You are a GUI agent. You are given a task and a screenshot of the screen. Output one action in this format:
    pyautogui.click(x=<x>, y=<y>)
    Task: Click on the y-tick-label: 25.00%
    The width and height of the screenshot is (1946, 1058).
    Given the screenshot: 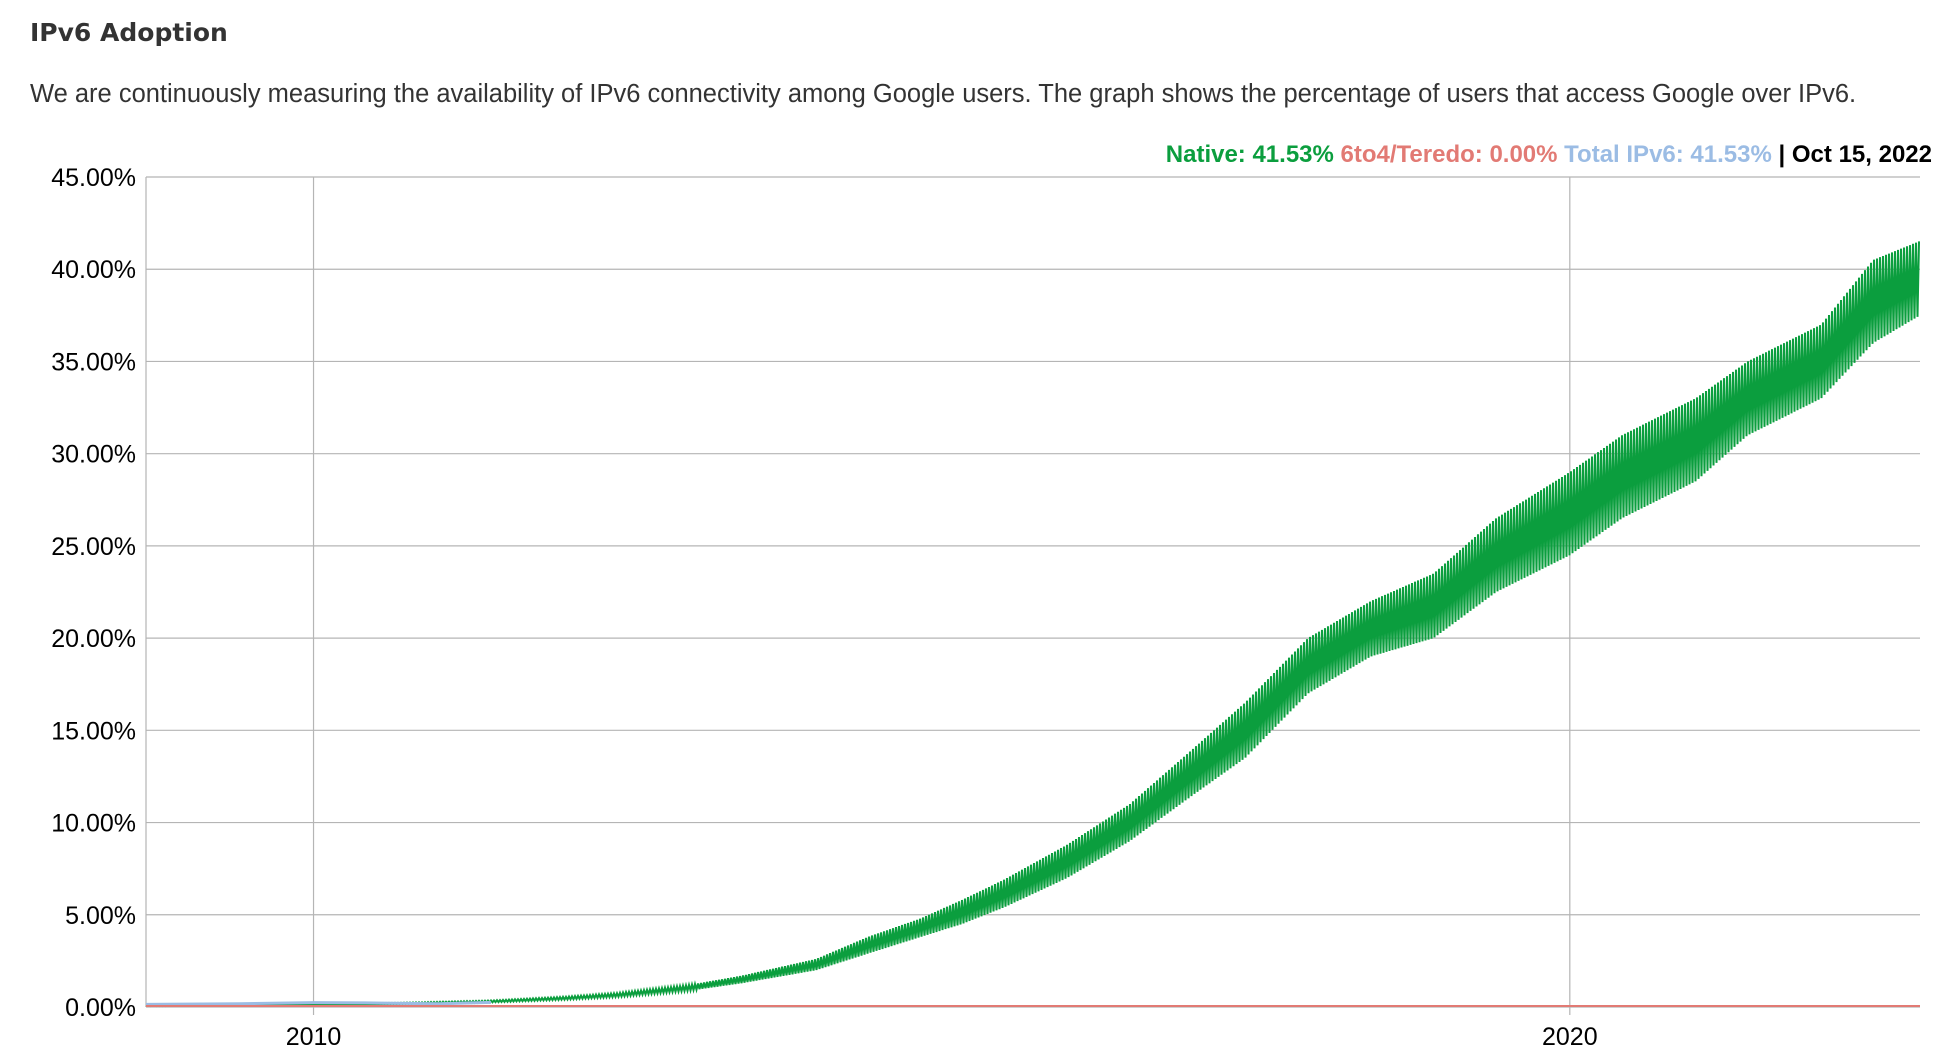 What is the action you would take?
    pyautogui.click(x=93, y=547)
    